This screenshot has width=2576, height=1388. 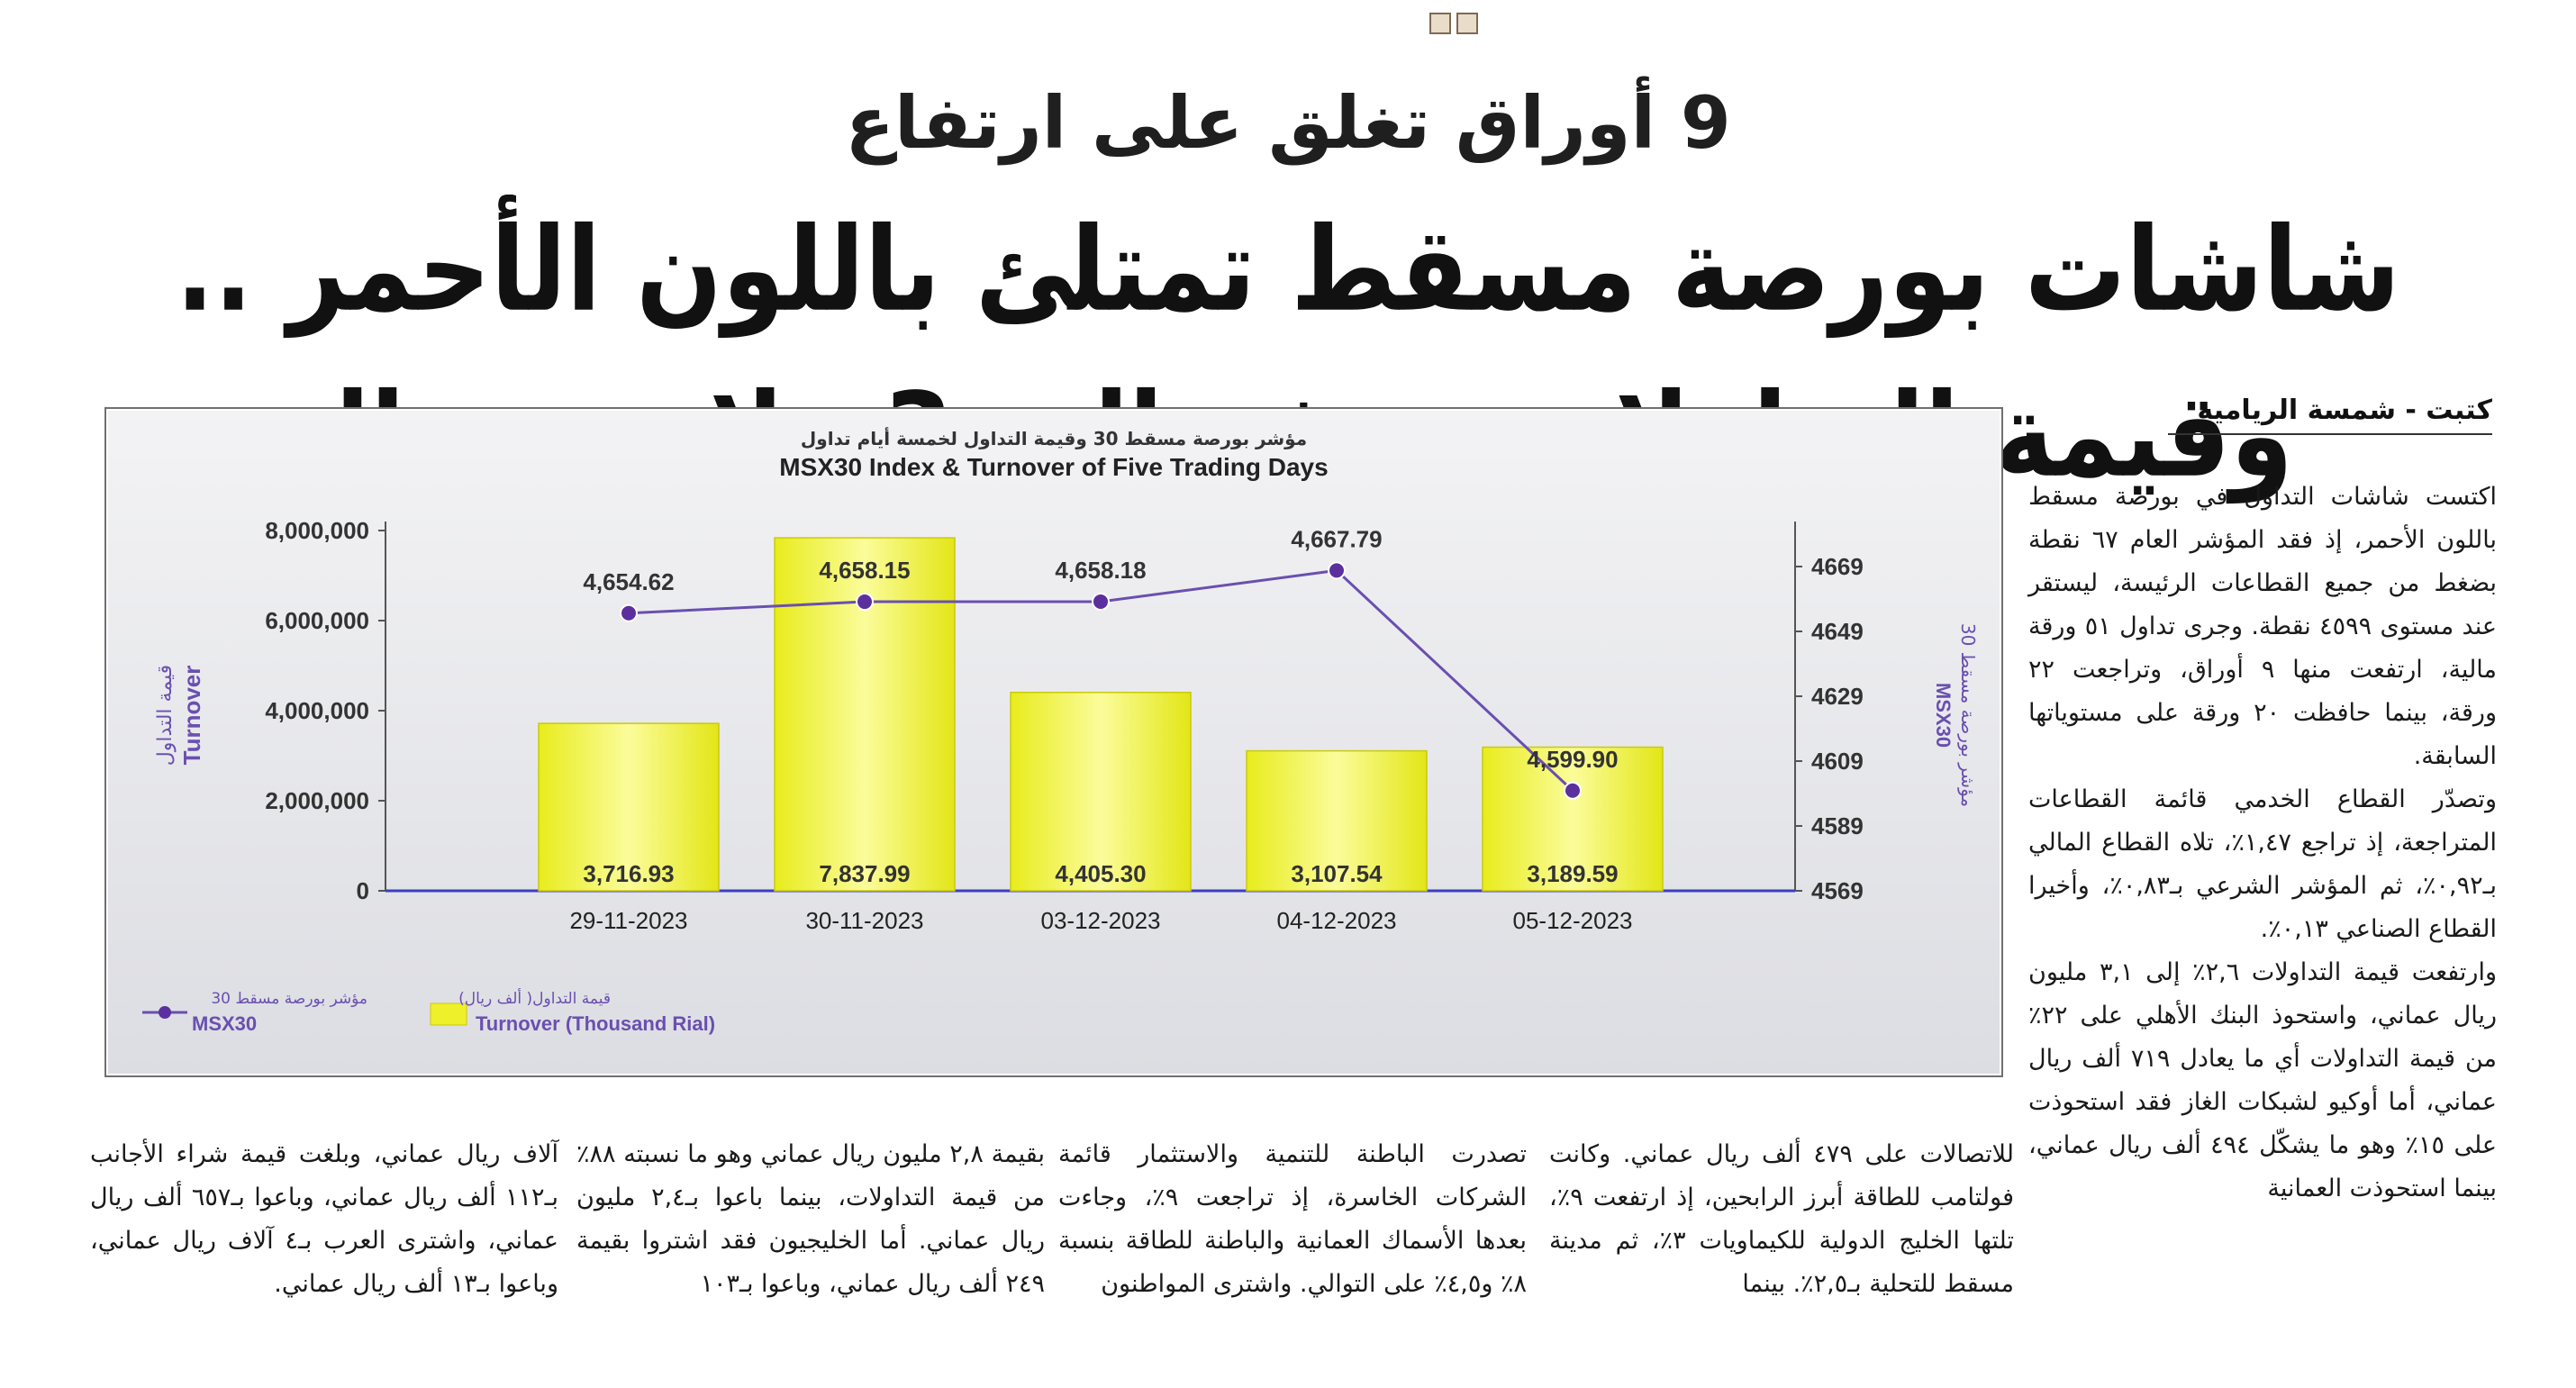 I want to click on left-axis-title: Turnover, so click(x=191, y=716).